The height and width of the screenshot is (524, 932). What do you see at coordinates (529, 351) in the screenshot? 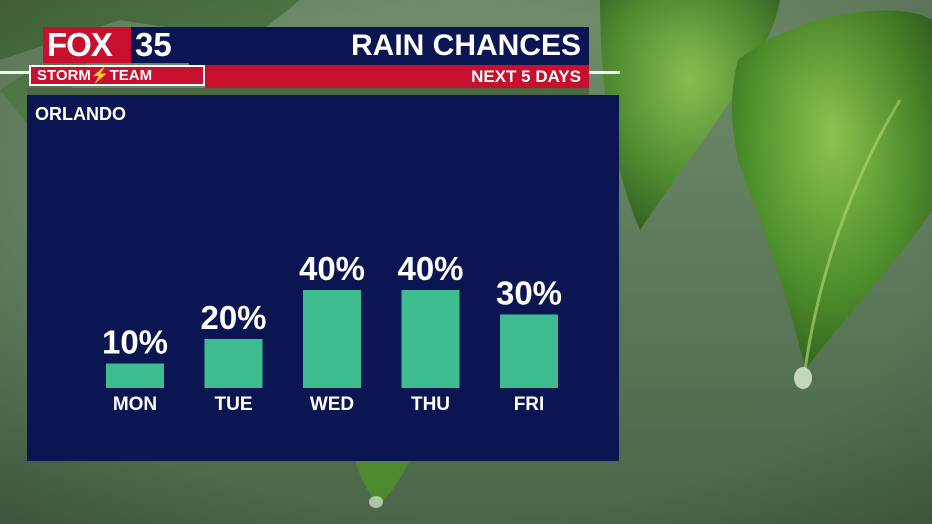
I see `bar-fri` at bounding box center [529, 351].